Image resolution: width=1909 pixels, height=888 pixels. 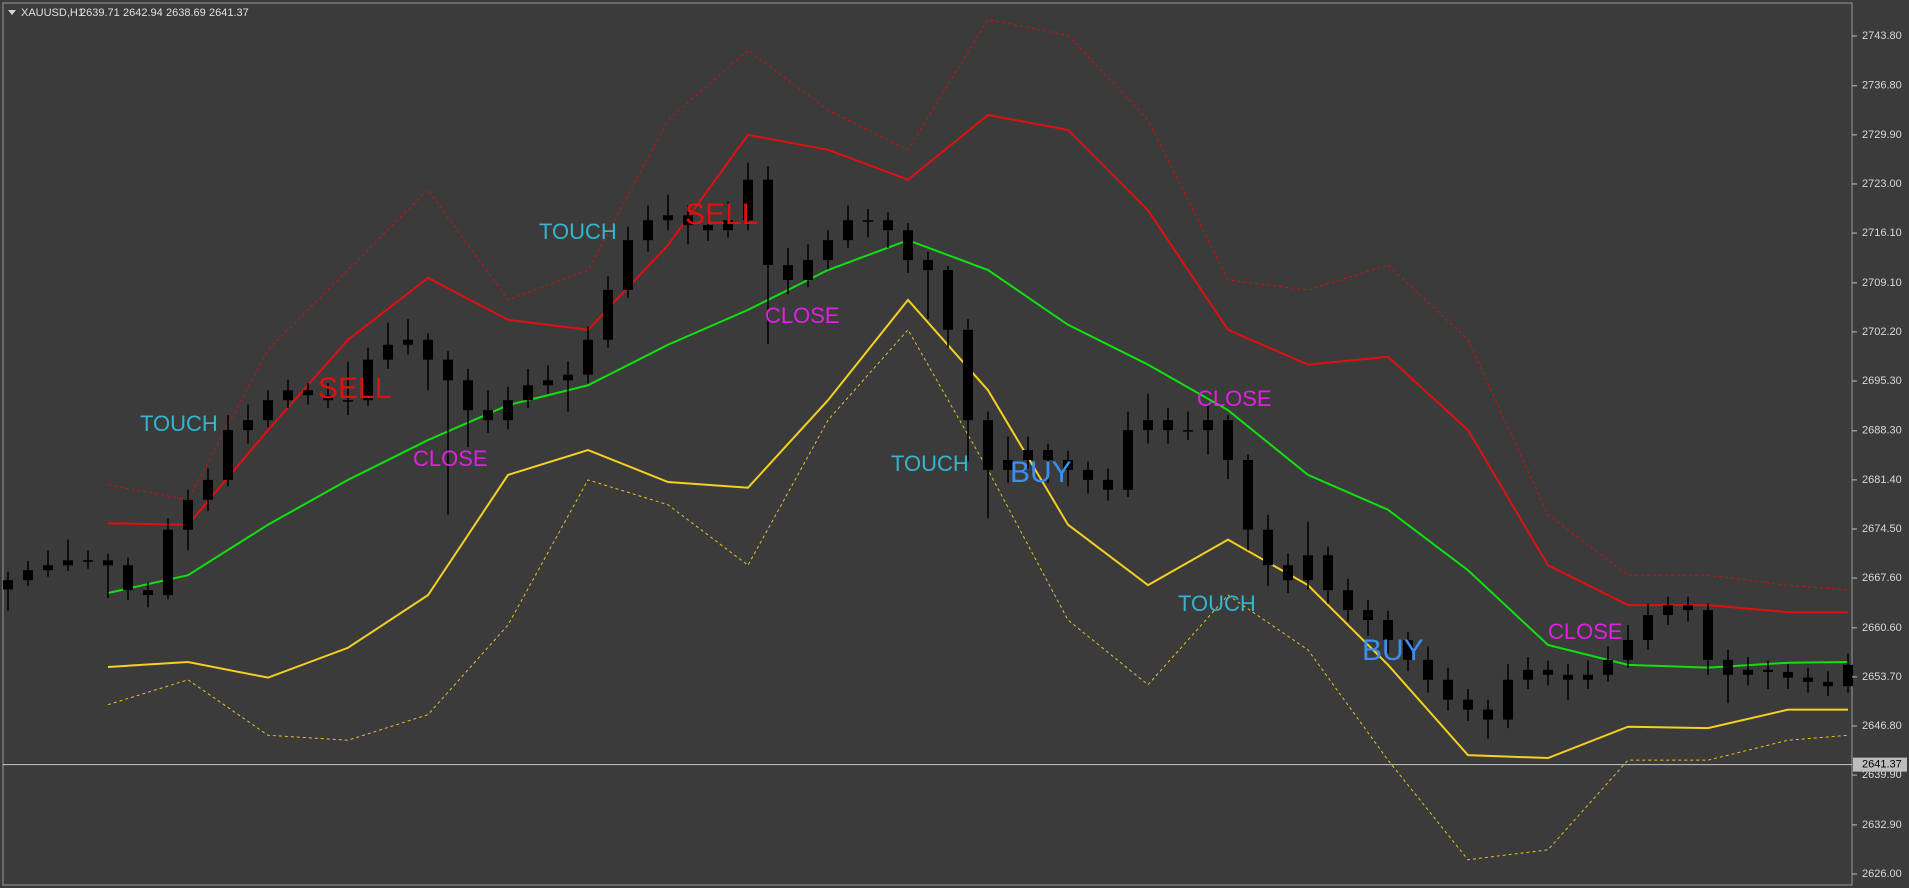 What do you see at coordinates (1882, 135) in the screenshot?
I see `y-tick-label: 2729.90` at bounding box center [1882, 135].